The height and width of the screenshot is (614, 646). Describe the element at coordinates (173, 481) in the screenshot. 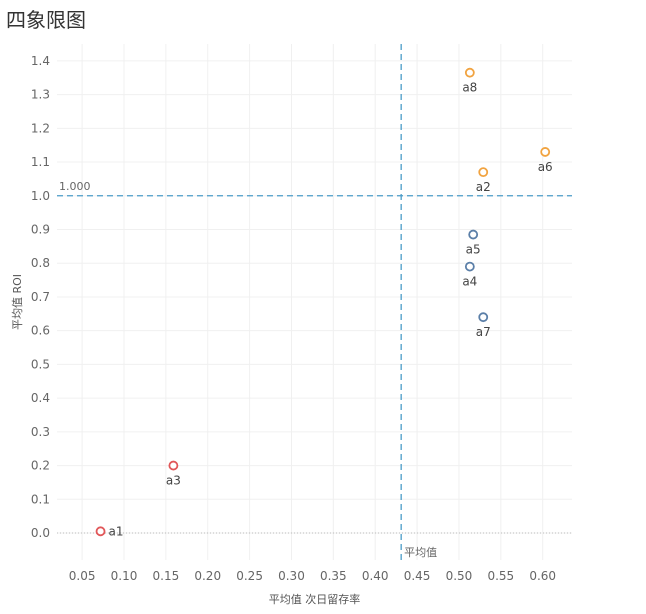

I see `data-point-label: a3` at that location.